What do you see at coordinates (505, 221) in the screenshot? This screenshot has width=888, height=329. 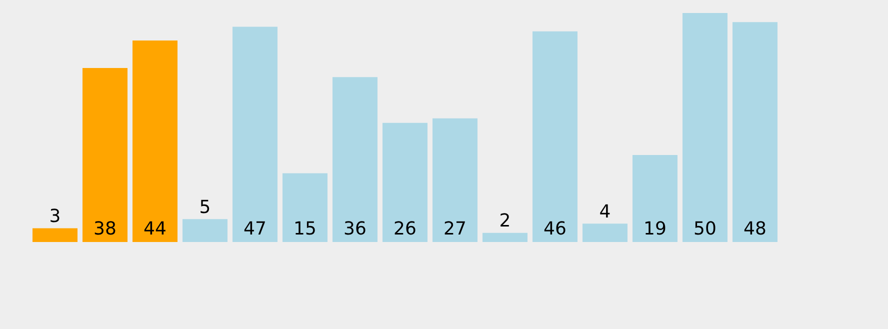 I see `data-label: 2` at bounding box center [505, 221].